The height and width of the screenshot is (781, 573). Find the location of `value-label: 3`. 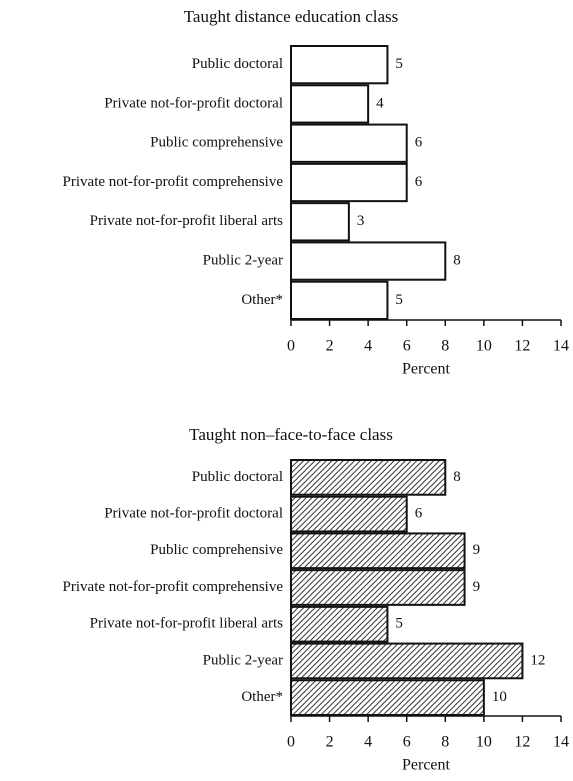

value-label: 3 is located at coordinates (361, 221).